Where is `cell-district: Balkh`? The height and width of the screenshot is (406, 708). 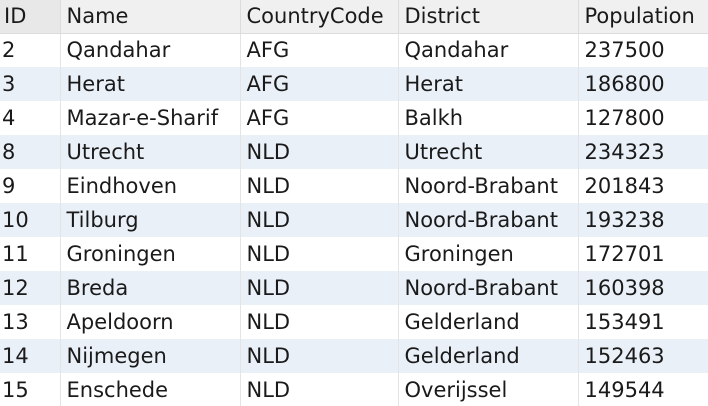
cell-district: Balkh is located at coordinates (488, 118).